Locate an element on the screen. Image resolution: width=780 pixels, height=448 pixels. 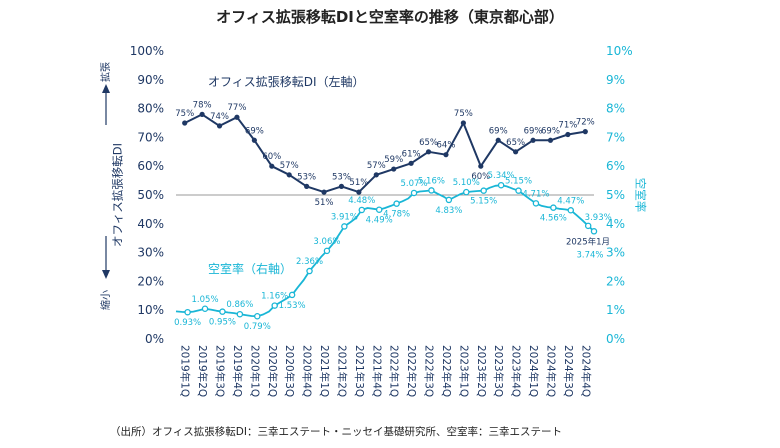
x-tick-label: 2019年4Q is located at coordinates (237, 371).